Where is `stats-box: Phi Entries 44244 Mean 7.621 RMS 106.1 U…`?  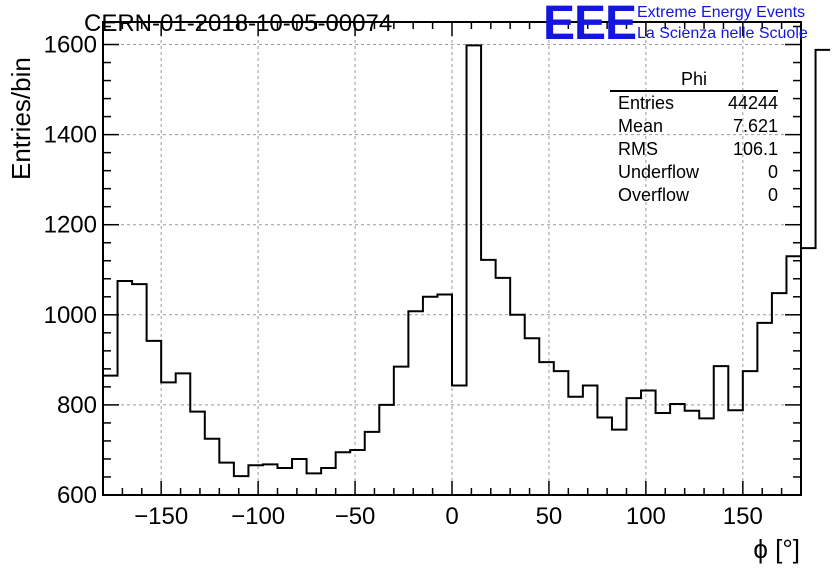
stats-box: Phi Entries 44244 Mean 7.621 RMS 106.1 U… is located at coordinates (694, 137).